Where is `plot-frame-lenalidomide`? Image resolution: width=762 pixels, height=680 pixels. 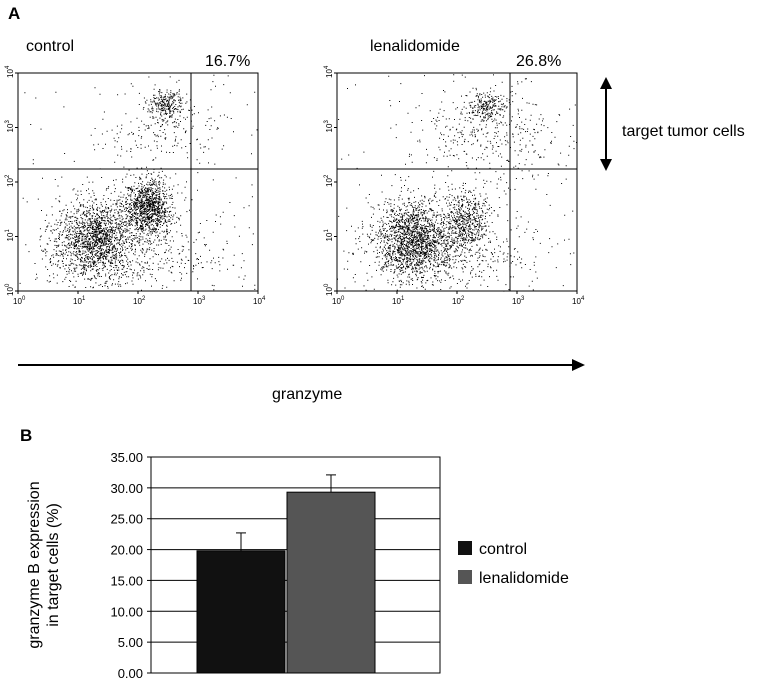 plot-frame-lenalidomide is located at coordinates (457, 182).